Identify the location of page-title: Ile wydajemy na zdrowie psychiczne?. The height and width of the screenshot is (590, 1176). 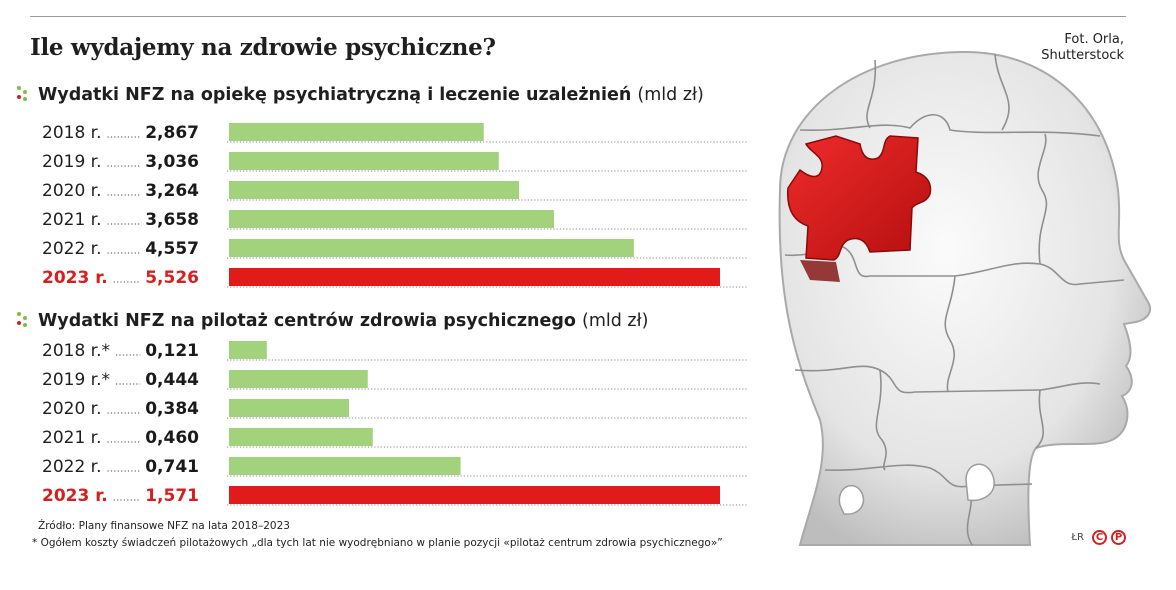
(263, 47).